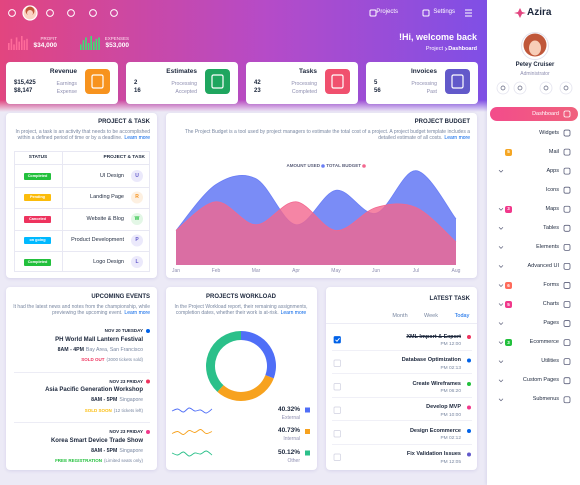 The width and height of the screenshot is (580, 485). I want to click on task-name: UI Design, so click(111, 175).